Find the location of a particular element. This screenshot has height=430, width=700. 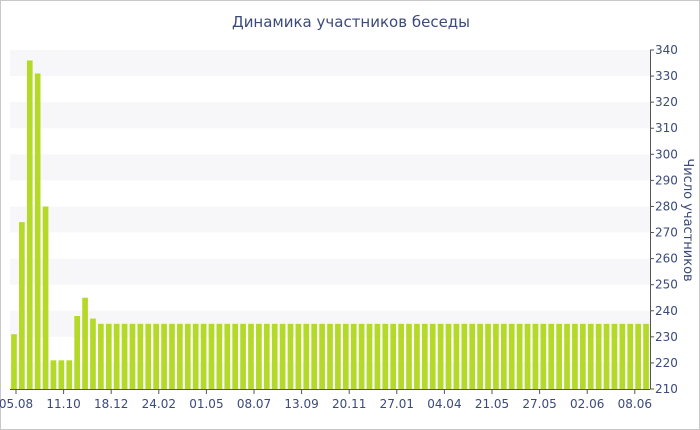

y-tick-label: 240 is located at coordinates (666, 311).